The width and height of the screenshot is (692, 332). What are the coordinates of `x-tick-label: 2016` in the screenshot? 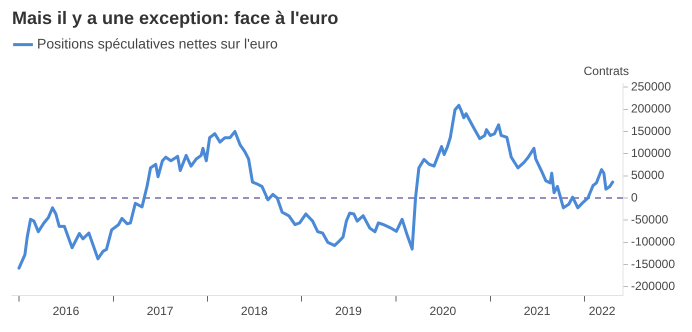 It's located at (66, 311).